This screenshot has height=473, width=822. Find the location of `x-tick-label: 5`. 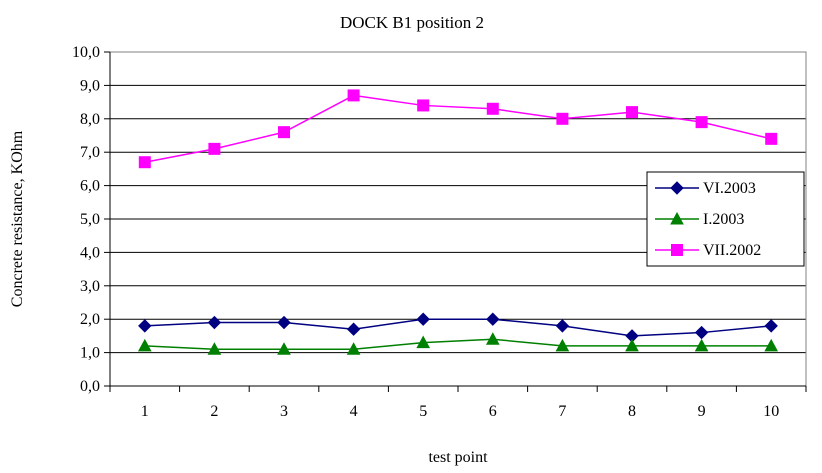

x-tick-label: 5 is located at coordinates (423, 411).